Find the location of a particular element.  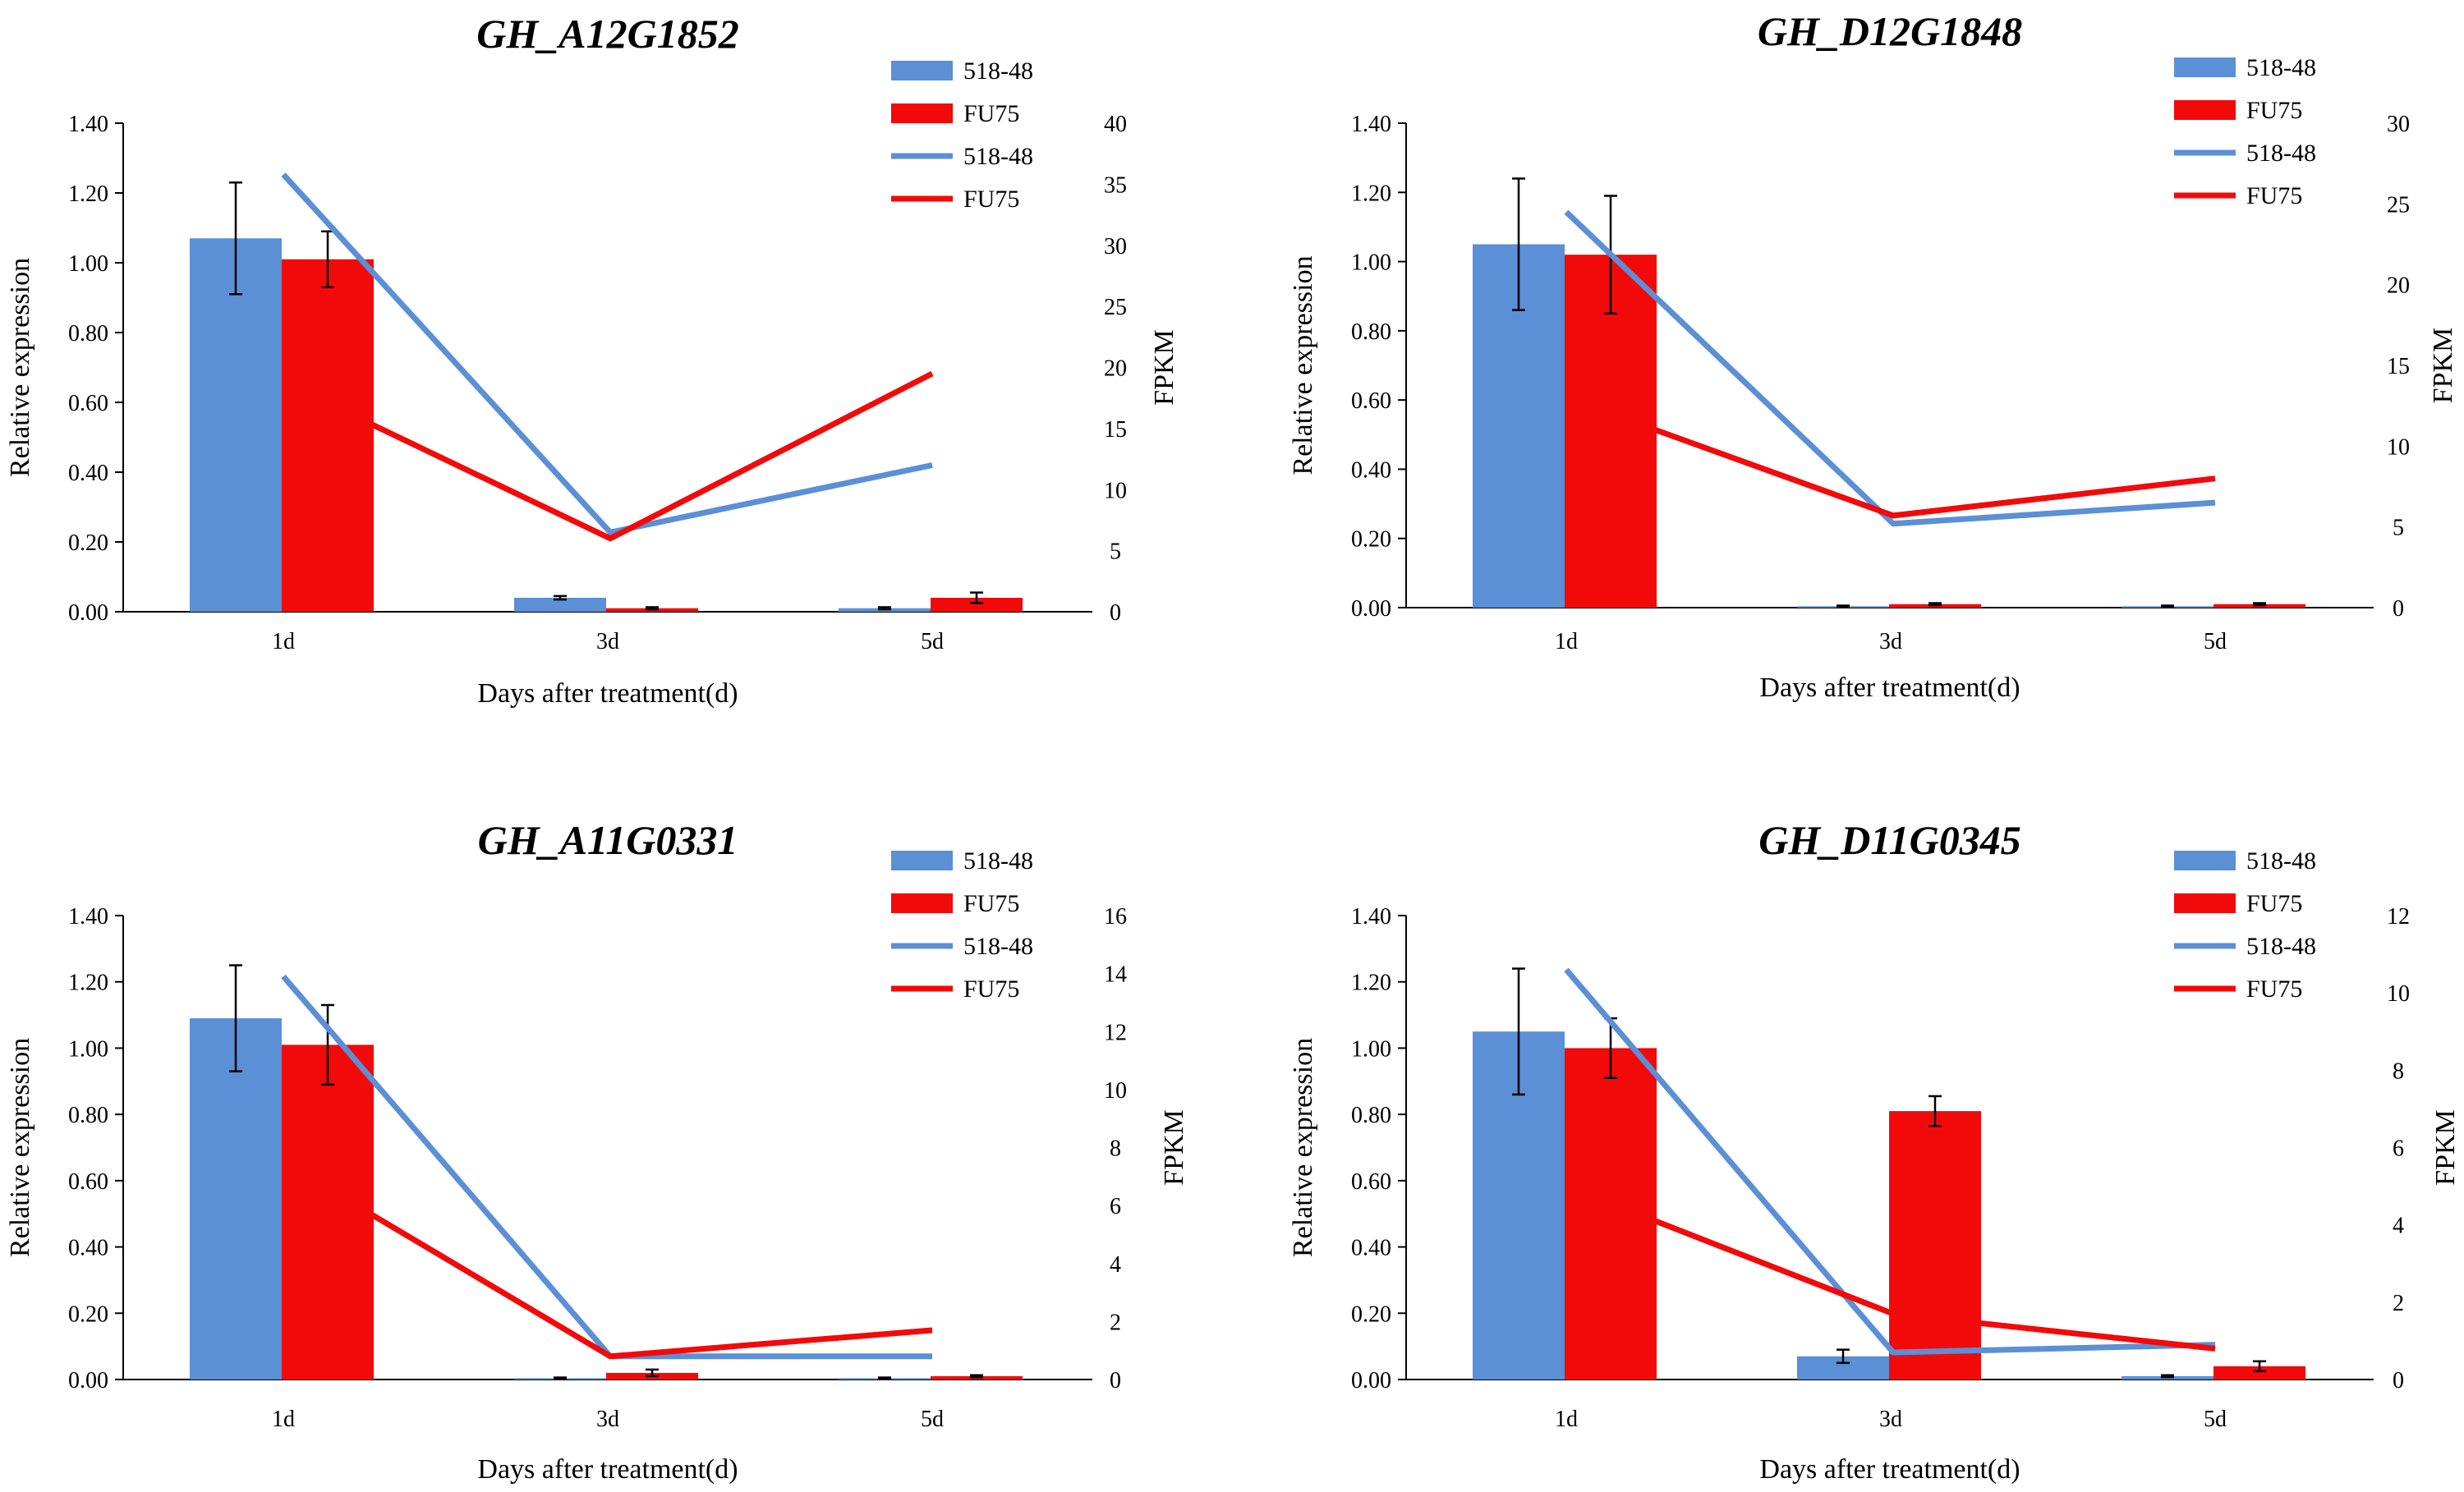

bar-fu75-3d is located at coordinates (1935, 1245).